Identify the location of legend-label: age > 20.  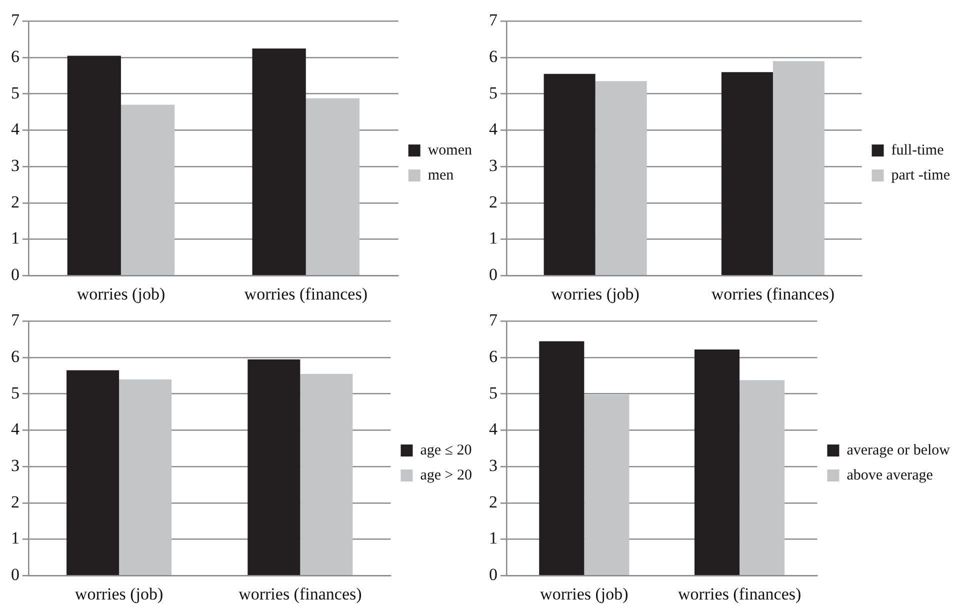
(446, 475).